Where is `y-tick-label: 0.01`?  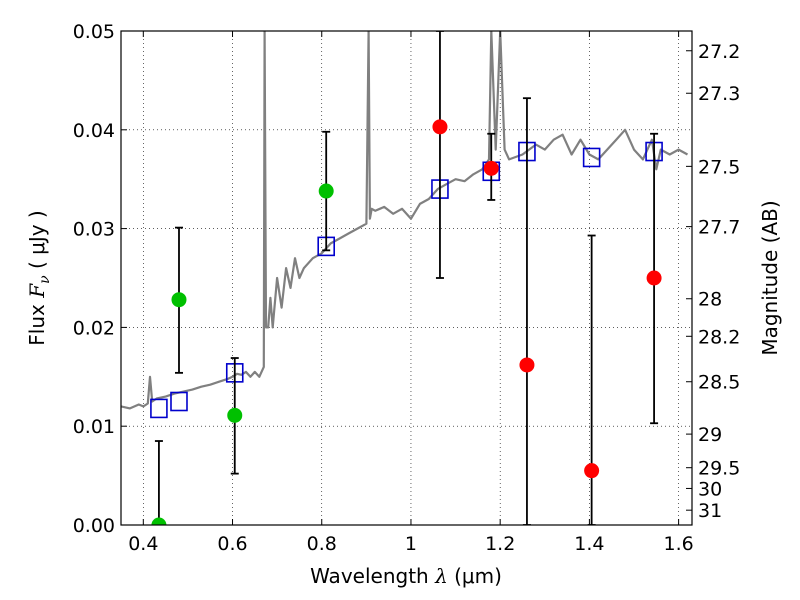 y-tick-label: 0.01 is located at coordinates (94, 427).